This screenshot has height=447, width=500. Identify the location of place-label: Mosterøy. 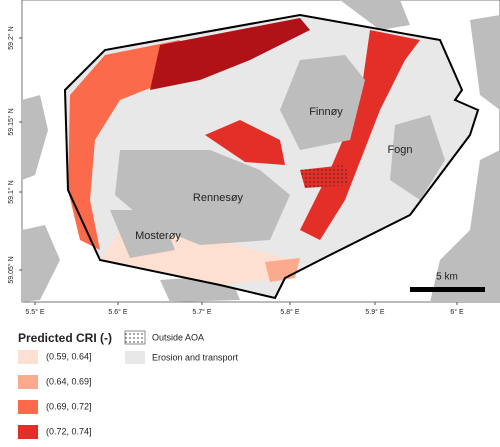
(158, 236).